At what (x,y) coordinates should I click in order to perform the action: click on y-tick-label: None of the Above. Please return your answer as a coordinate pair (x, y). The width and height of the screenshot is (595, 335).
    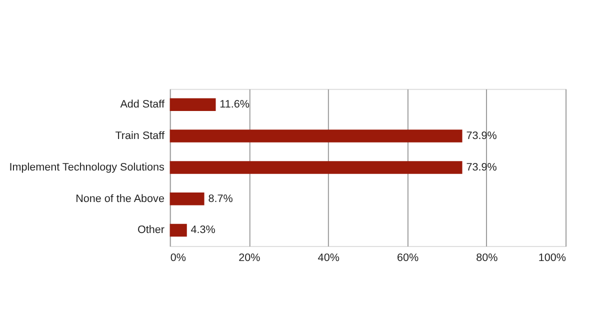
    Looking at the image, I should click on (120, 198).